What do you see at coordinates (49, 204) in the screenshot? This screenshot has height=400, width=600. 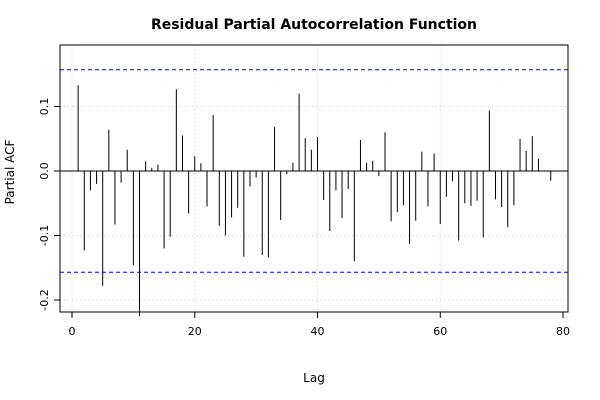 I see `y-axis: -0.2 -0.1 0.0 0.1` at bounding box center [49, 204].